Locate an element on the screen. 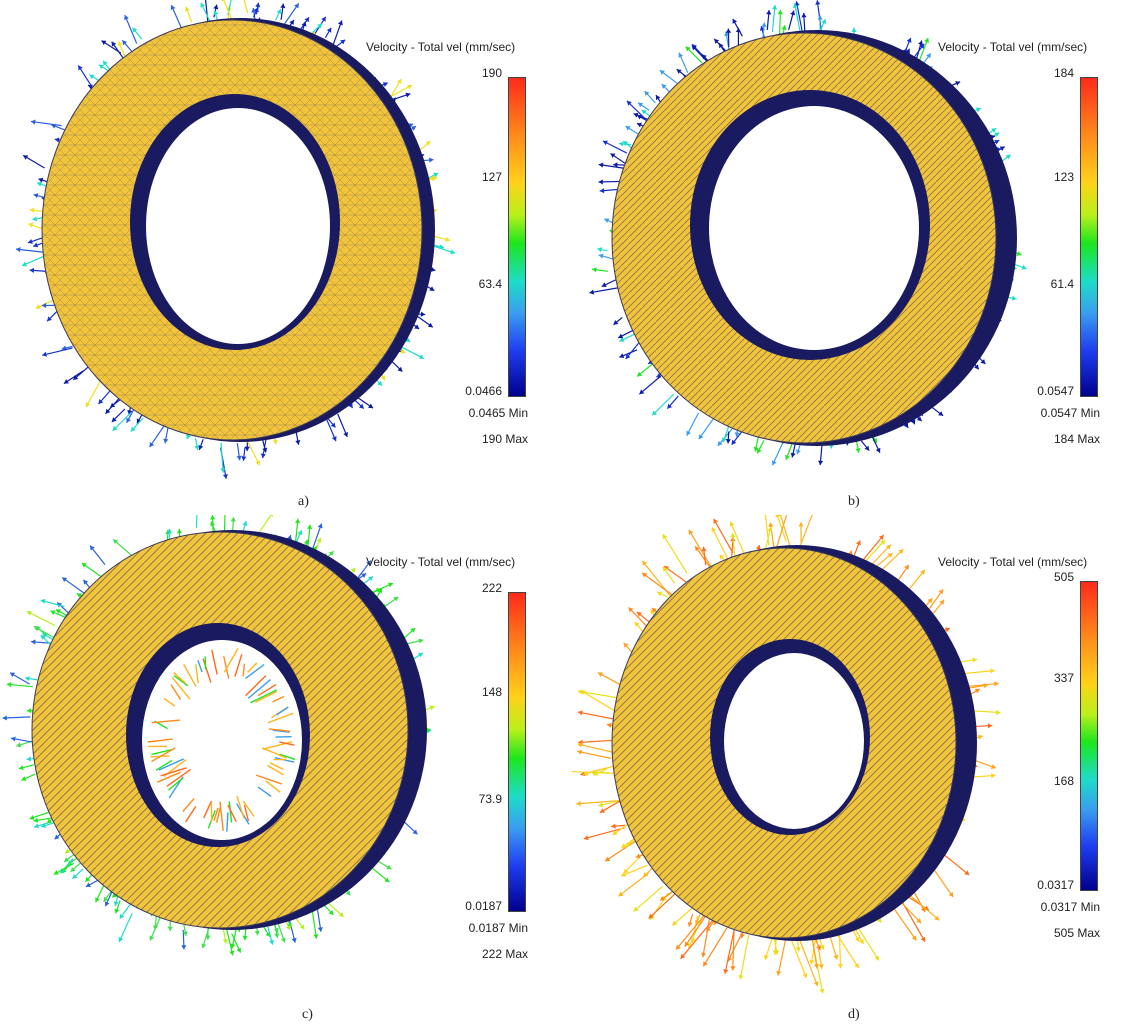 This screenshot has width=1144, height=1031. color-scale-bar is located at coordinates (1089, 736).